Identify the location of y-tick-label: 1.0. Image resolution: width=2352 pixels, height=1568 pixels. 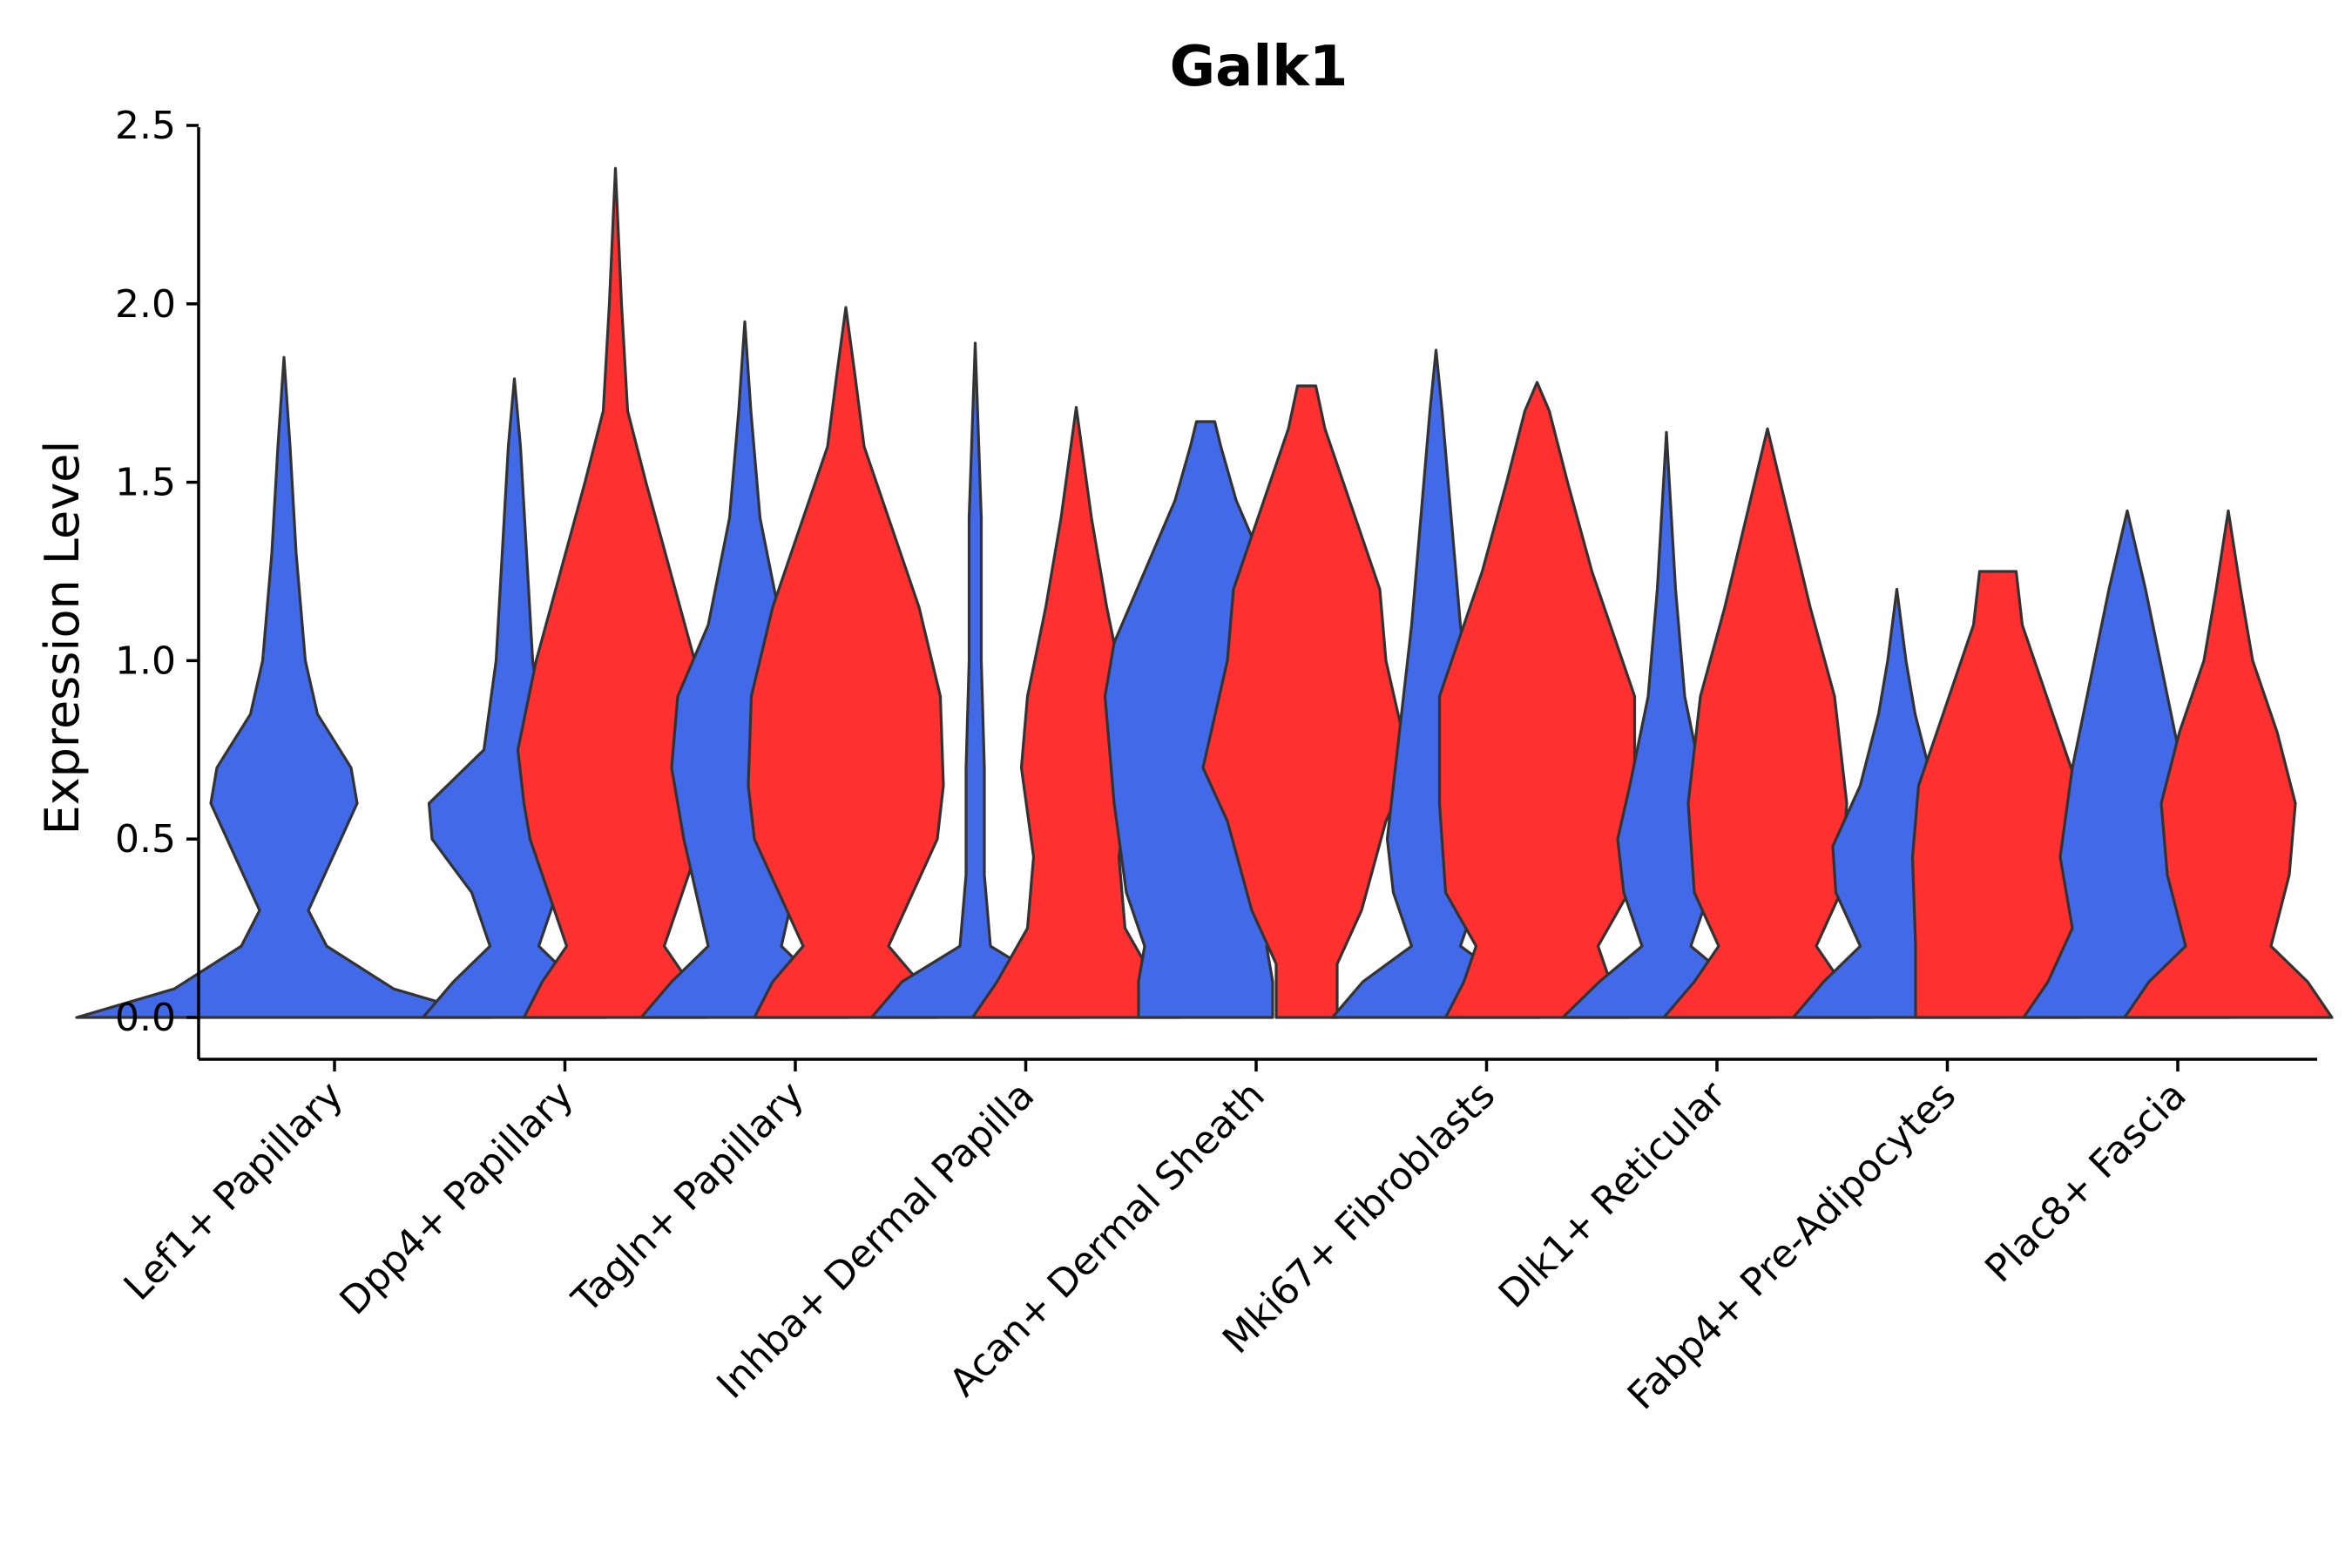
(145, 661).